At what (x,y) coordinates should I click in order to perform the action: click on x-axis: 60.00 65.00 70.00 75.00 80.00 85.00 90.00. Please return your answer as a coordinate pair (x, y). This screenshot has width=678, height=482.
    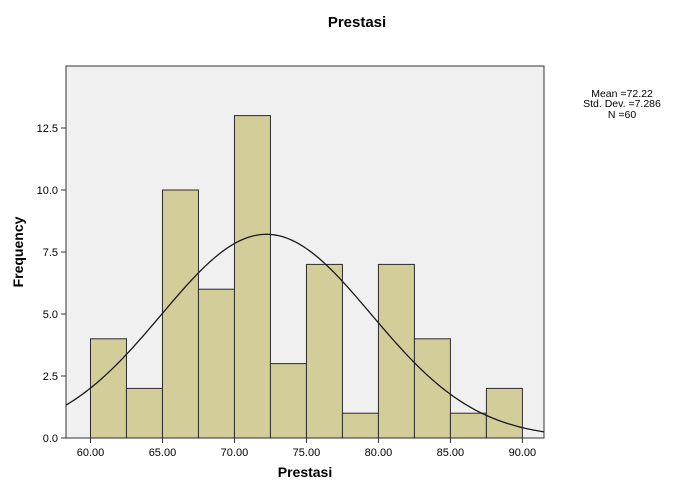
    Looking at the image, I should click on (306, 448).